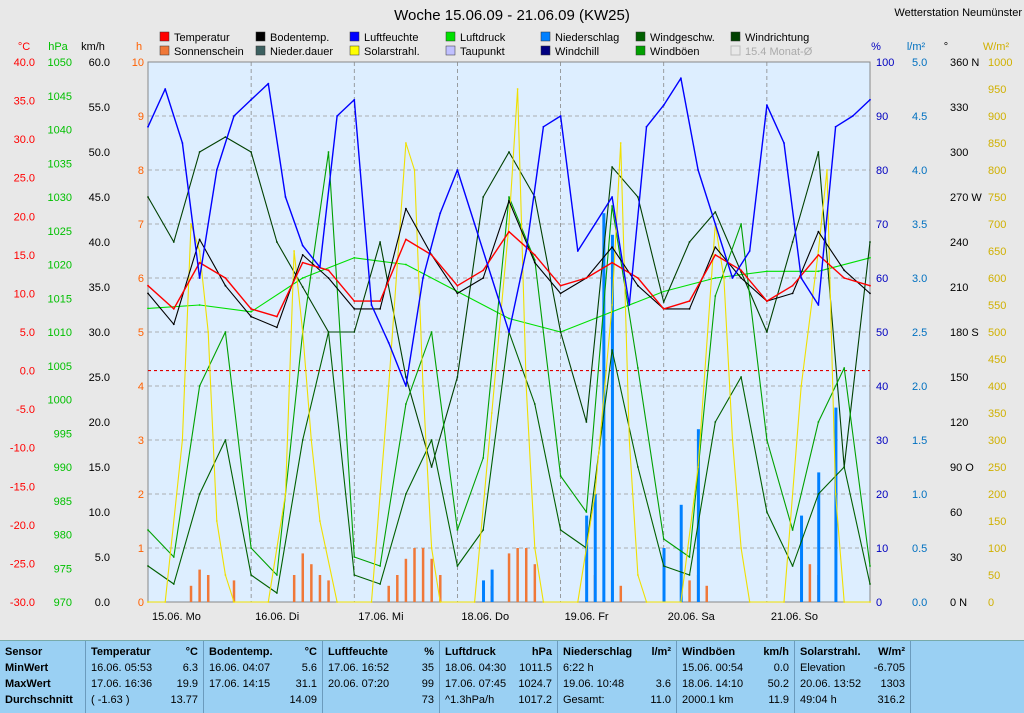 The height and width of the screenshot is (713, 1024). I want to click on axis-unit-dir: °, so click(946, 47).